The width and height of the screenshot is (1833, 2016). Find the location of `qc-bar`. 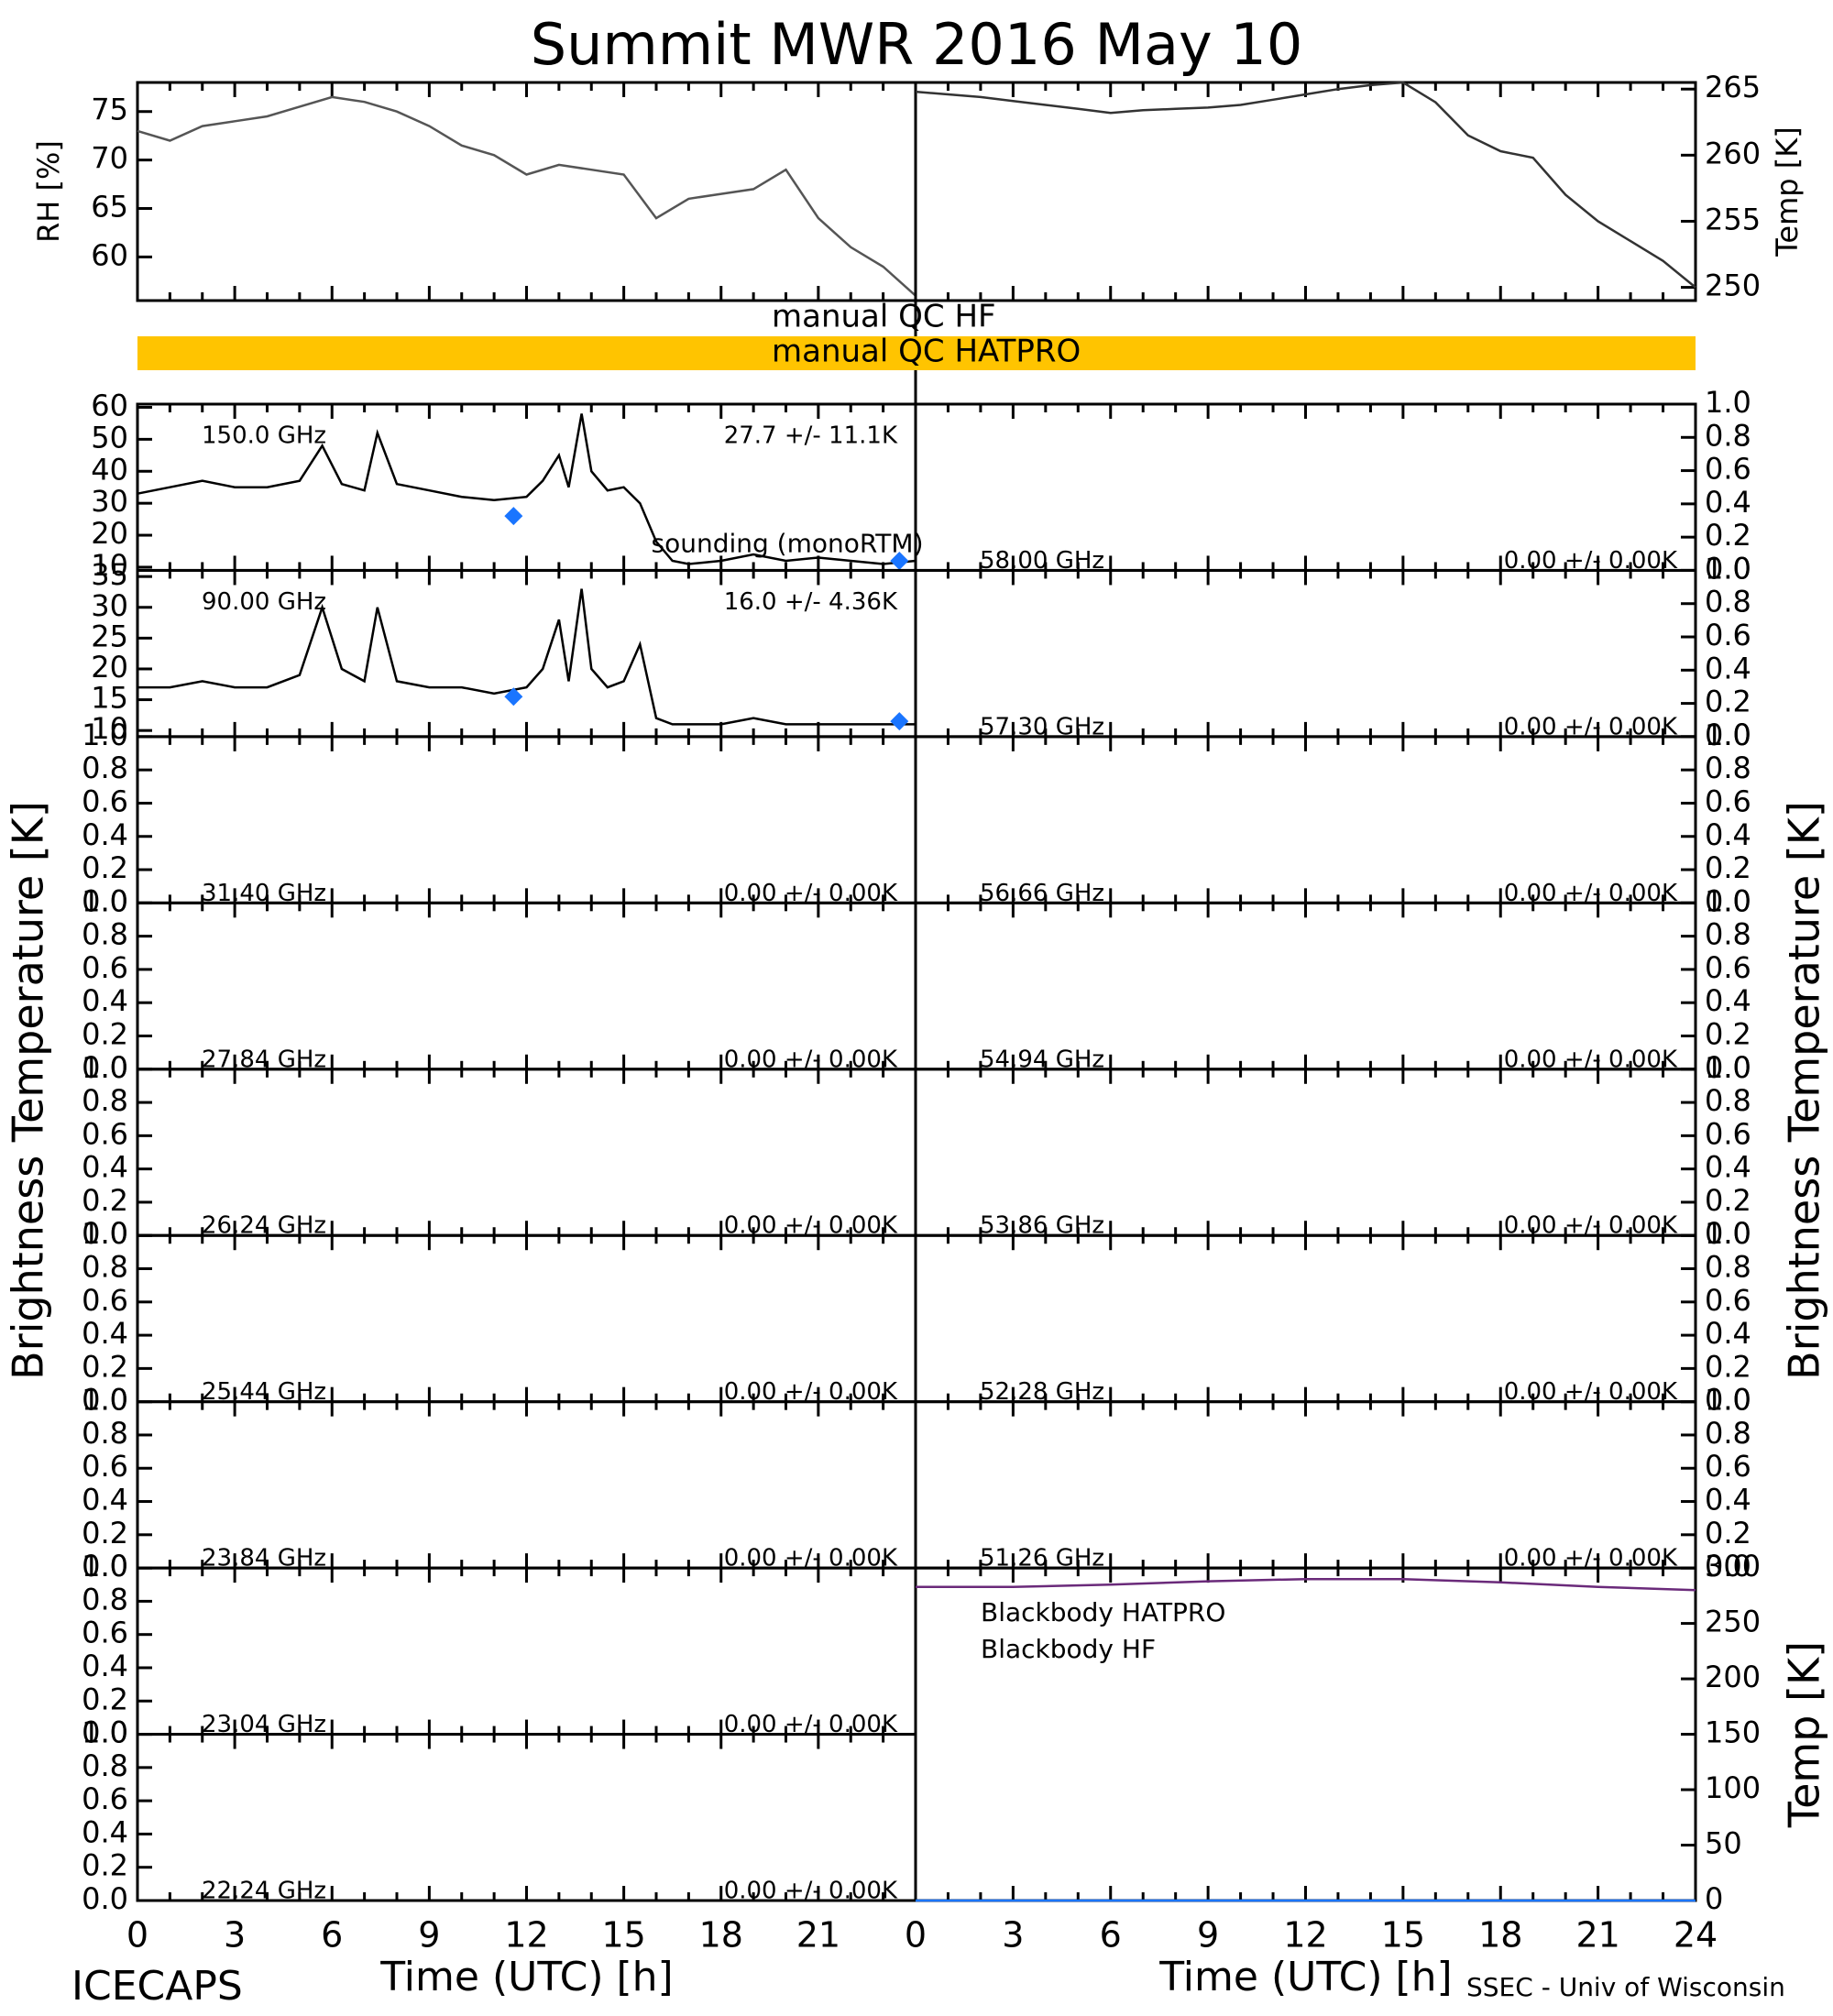

qc-bar is located at coordinates (916, 353).